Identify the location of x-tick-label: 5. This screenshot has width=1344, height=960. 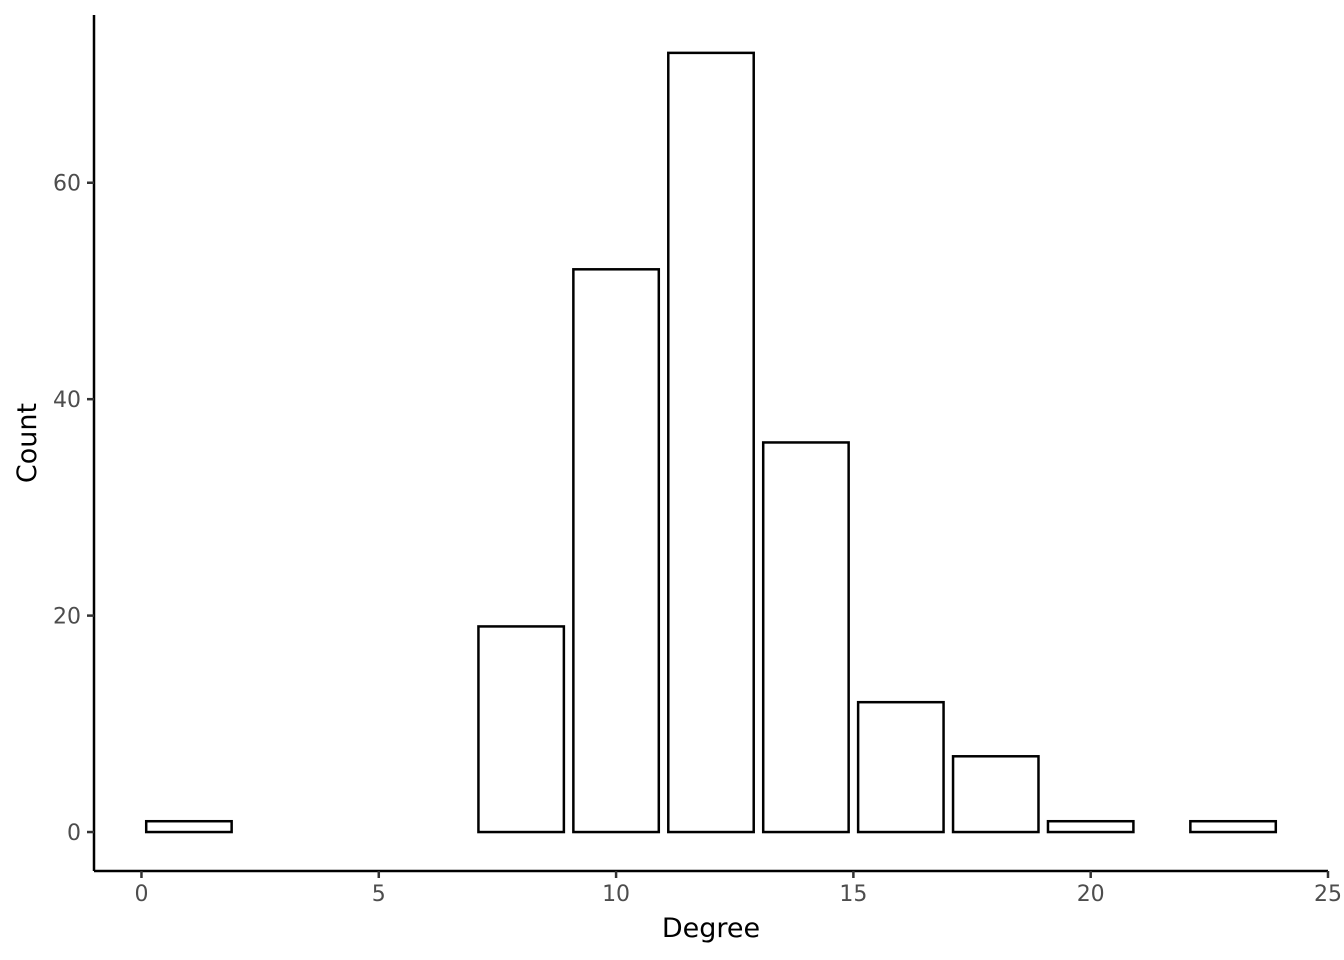
(379, 894).